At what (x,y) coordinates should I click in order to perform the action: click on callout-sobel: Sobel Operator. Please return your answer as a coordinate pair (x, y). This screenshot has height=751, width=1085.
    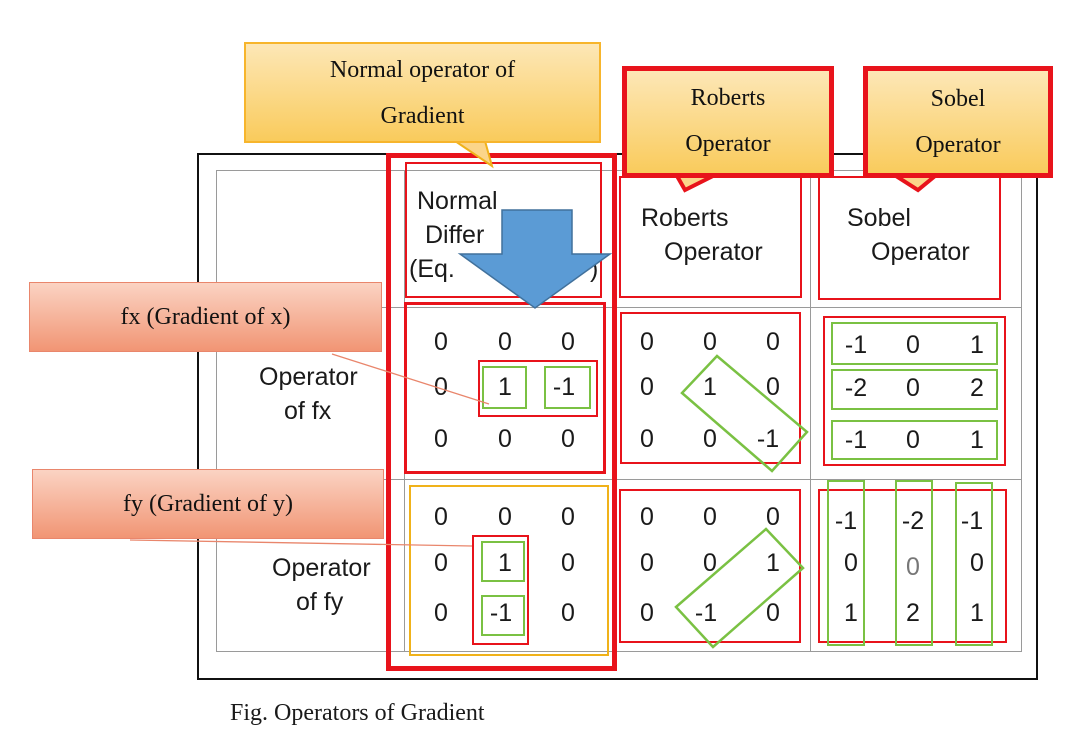
    Looking at the image, I should click on (958, 122).